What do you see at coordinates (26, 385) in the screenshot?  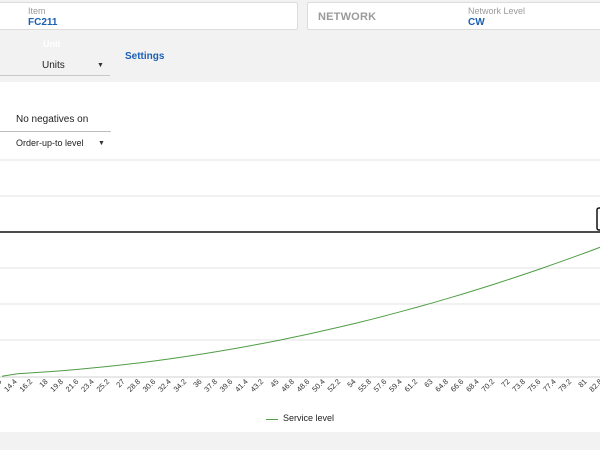 I see `x-tick-label: 16.2` at bounding box center [26, 385].